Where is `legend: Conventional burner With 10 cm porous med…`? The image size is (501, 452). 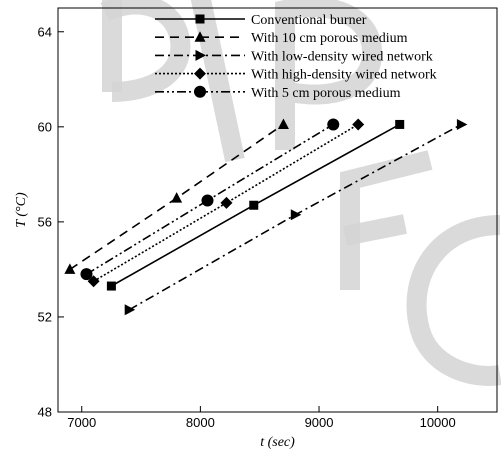 legend: Conventional burner With 10 cm porous med… is located at coordinates (296, 57).